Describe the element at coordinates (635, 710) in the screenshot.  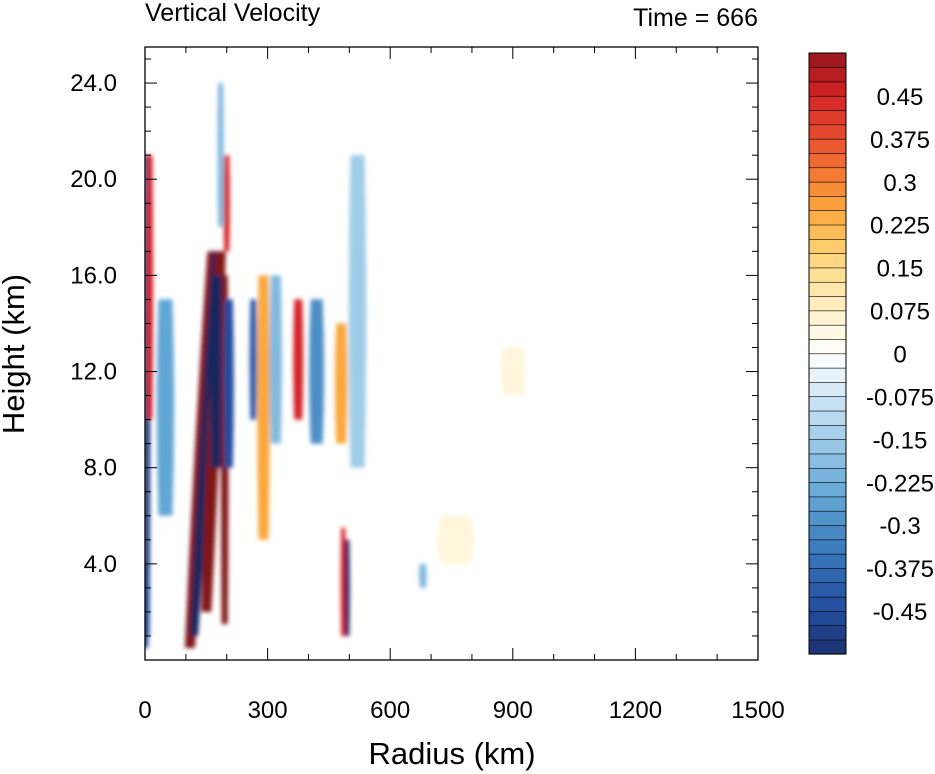
I see `x-tick-label: 1200` at that location.